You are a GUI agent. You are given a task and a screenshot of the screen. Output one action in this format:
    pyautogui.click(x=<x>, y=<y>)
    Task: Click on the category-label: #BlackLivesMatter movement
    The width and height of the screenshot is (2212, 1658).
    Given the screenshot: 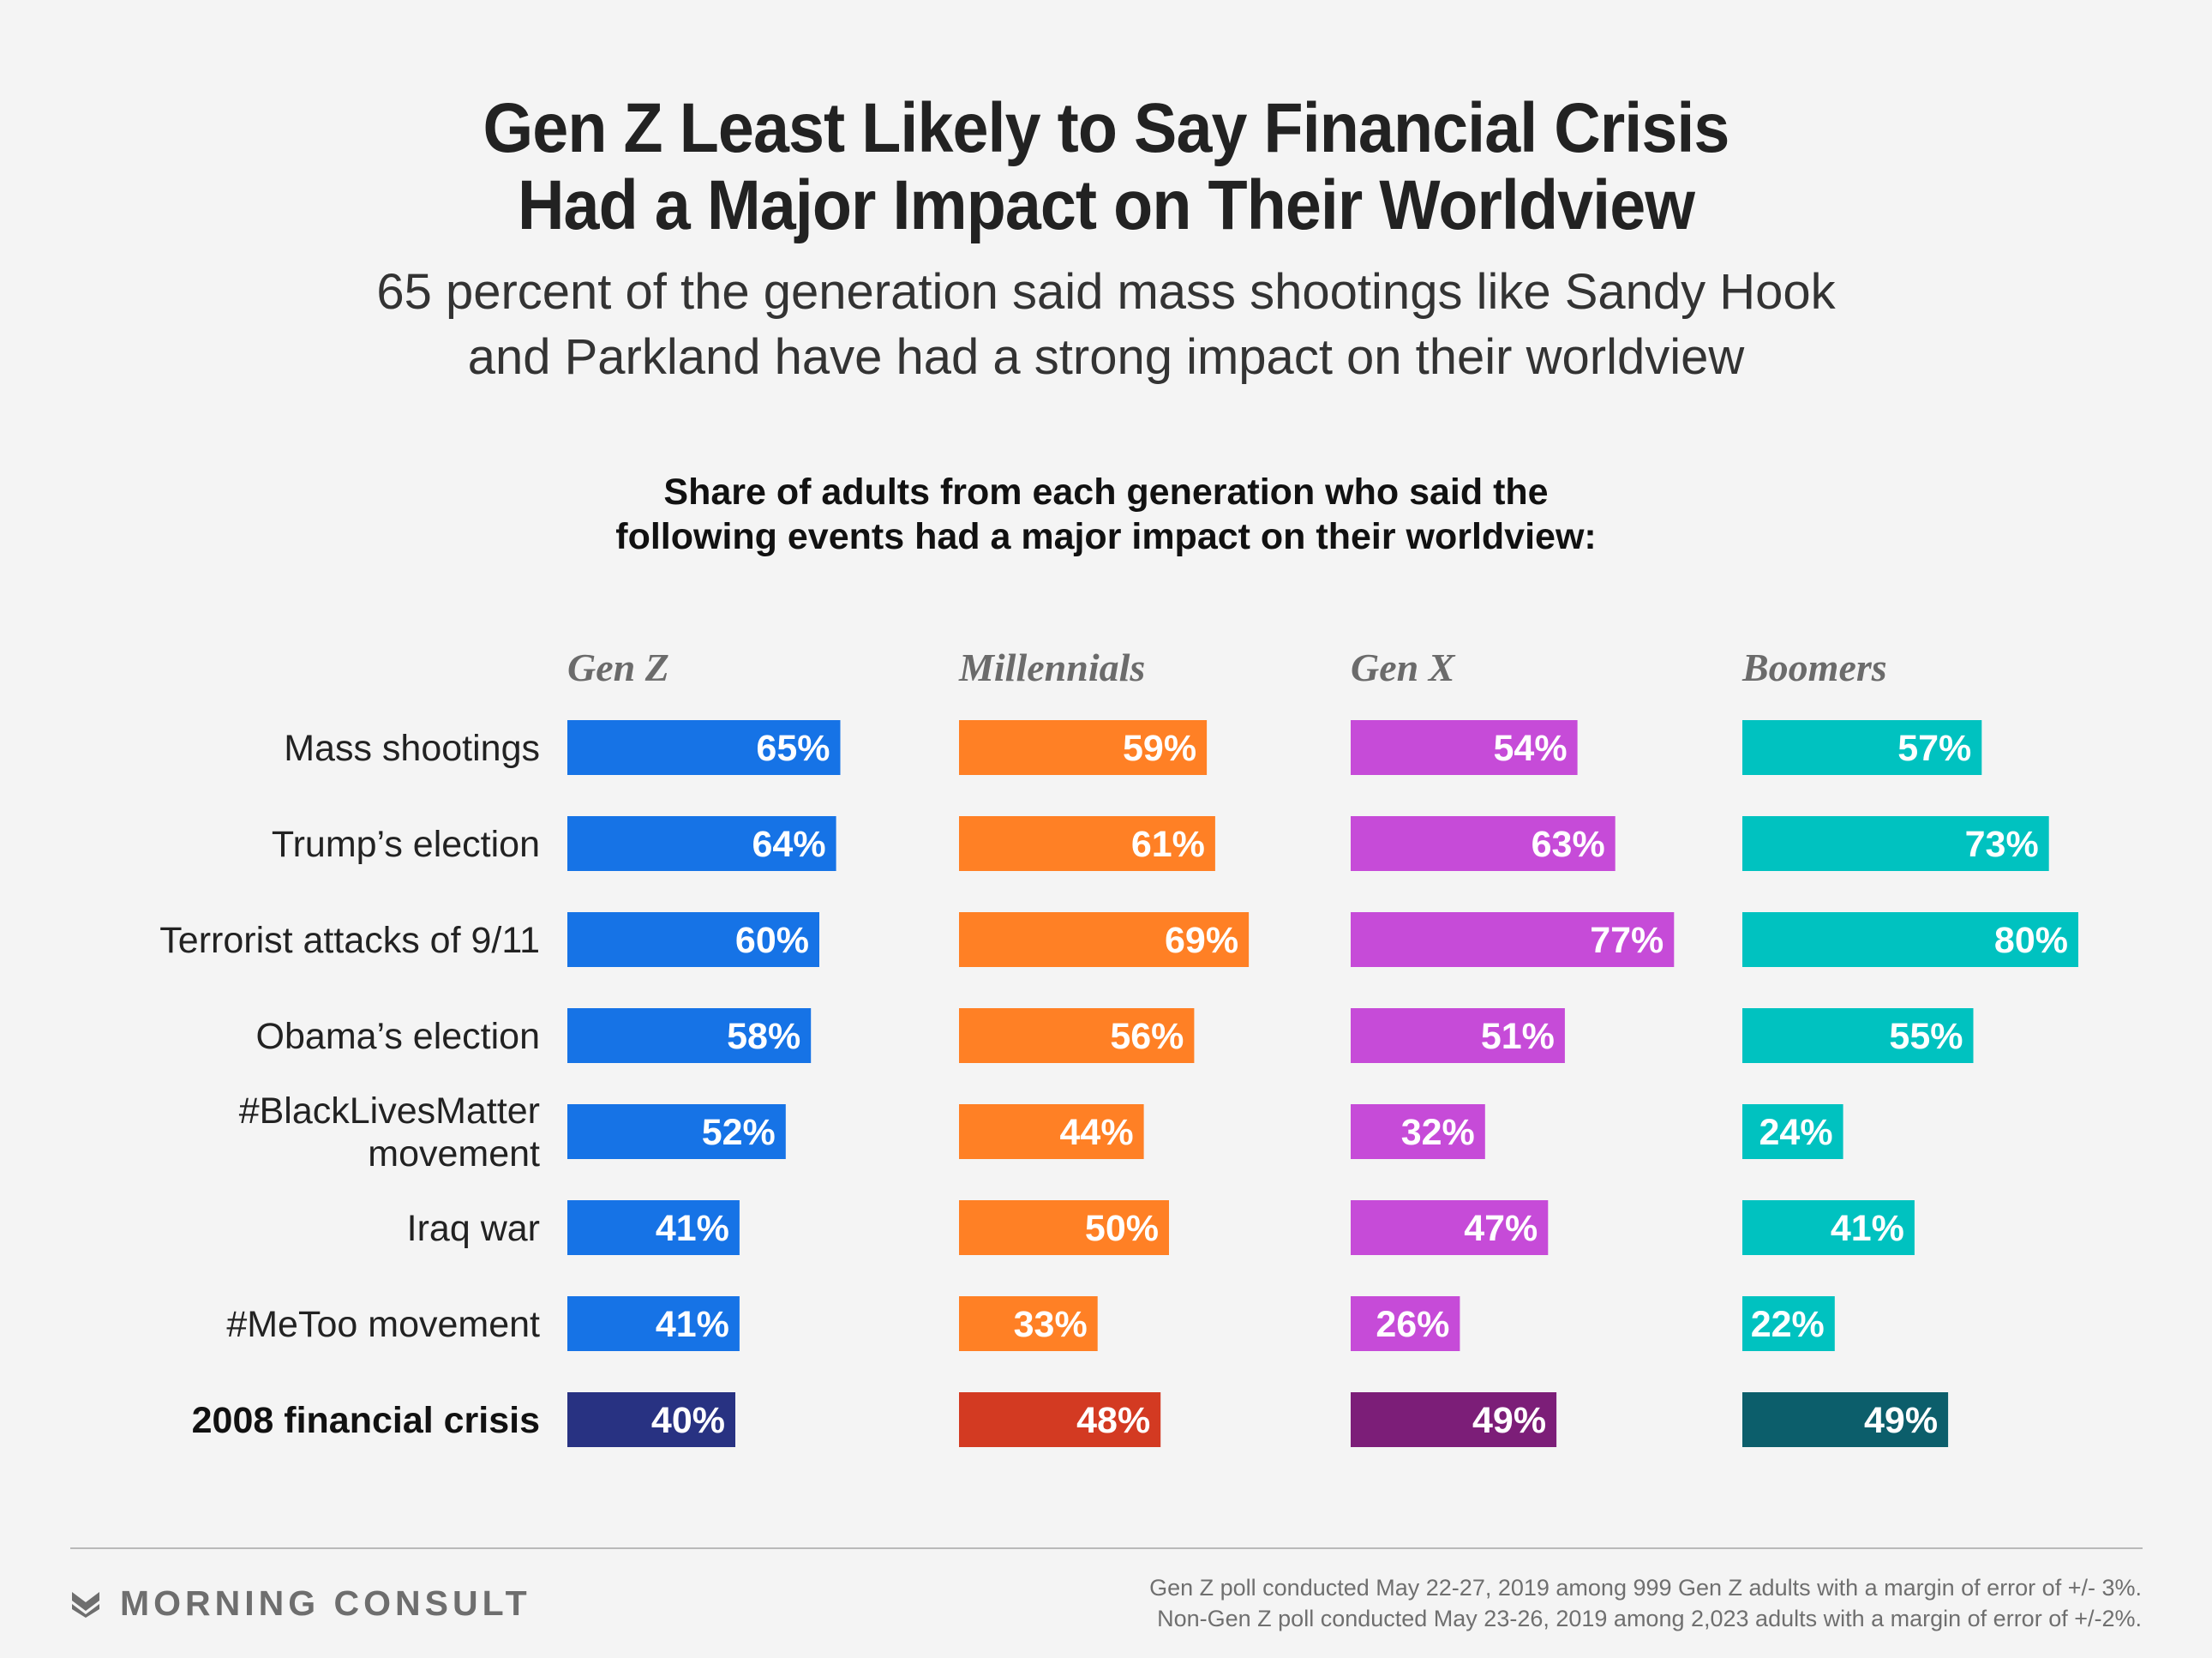 What is the action you would take?
    pyautogui.click(x=390, y=1132)
    